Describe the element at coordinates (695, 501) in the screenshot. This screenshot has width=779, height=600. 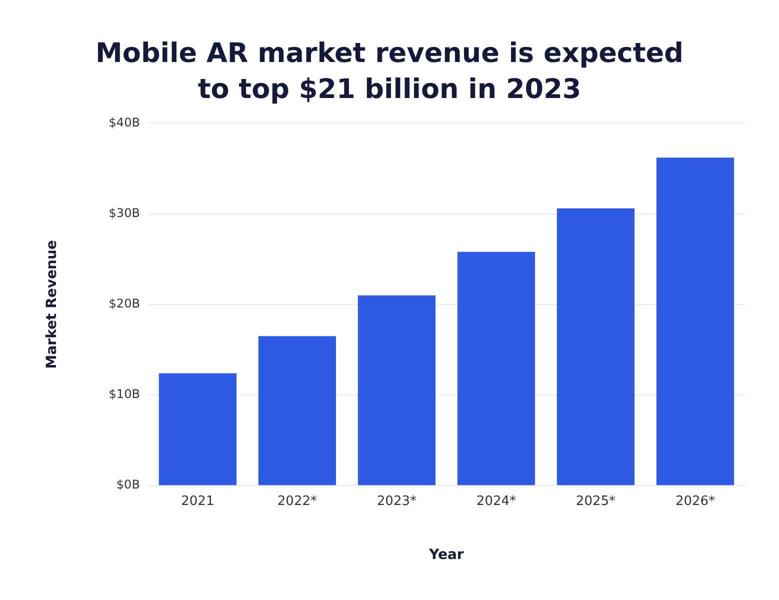
I see `x-tick-label: 2026*` at that location.